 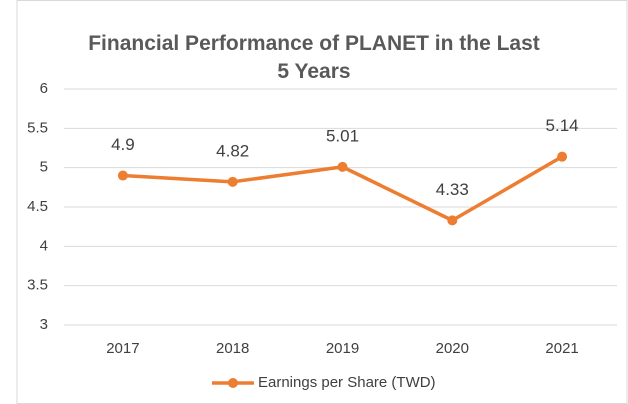 What do you see at coordinates (232, 150) in the screenshot?
I see `data-label: 4.82` at bounding box center [232, 150].